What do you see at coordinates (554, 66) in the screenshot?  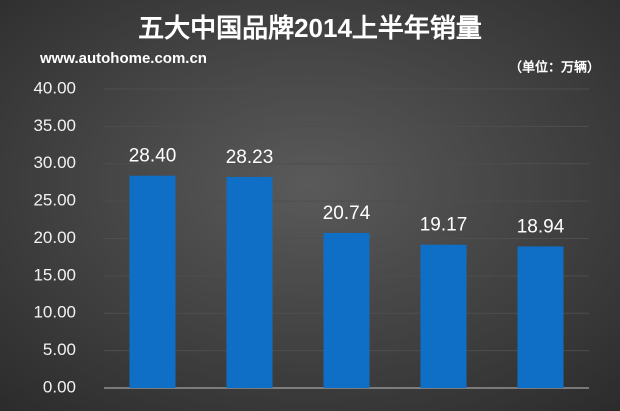 I see `unit-note: （单位：万辆）` at bounding box center [554, 66].